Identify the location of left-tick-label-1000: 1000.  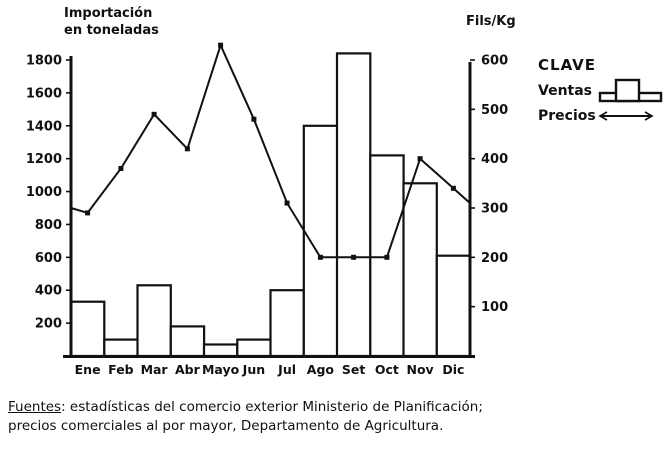
(44, 192).